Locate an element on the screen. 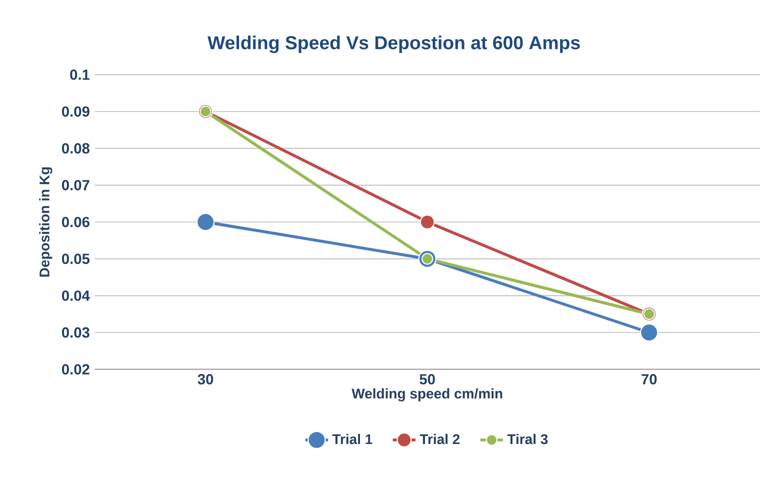 This screenshot has height=492, width=773. legend-label: Trial 2 is located at coordinates (440, 439).